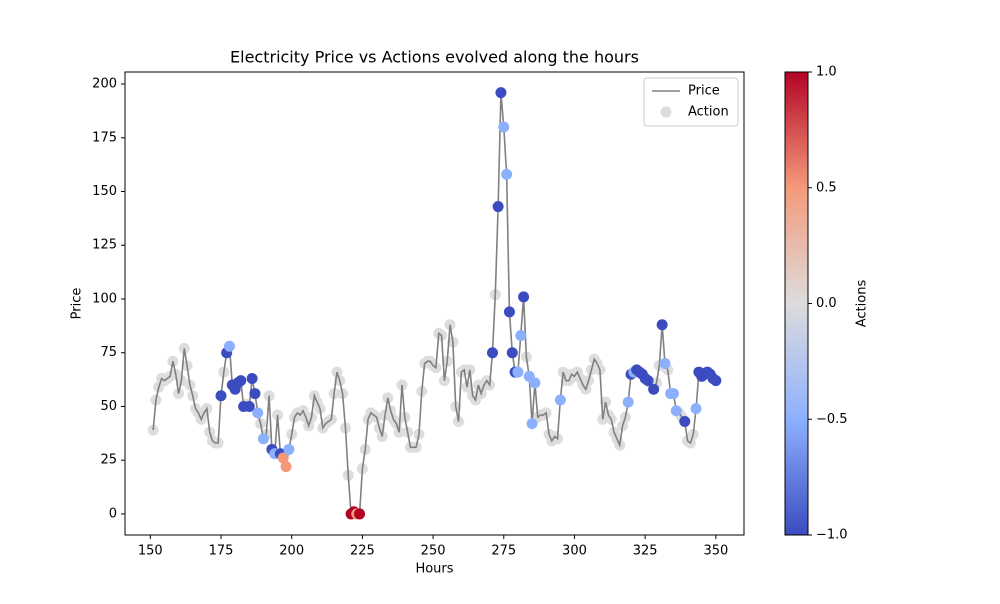 The height and width of the screenshot is (604, 1000). Describe the element at coordinates (291, 551) in the screenshot. I see `x-tick-label: 200` at that location.